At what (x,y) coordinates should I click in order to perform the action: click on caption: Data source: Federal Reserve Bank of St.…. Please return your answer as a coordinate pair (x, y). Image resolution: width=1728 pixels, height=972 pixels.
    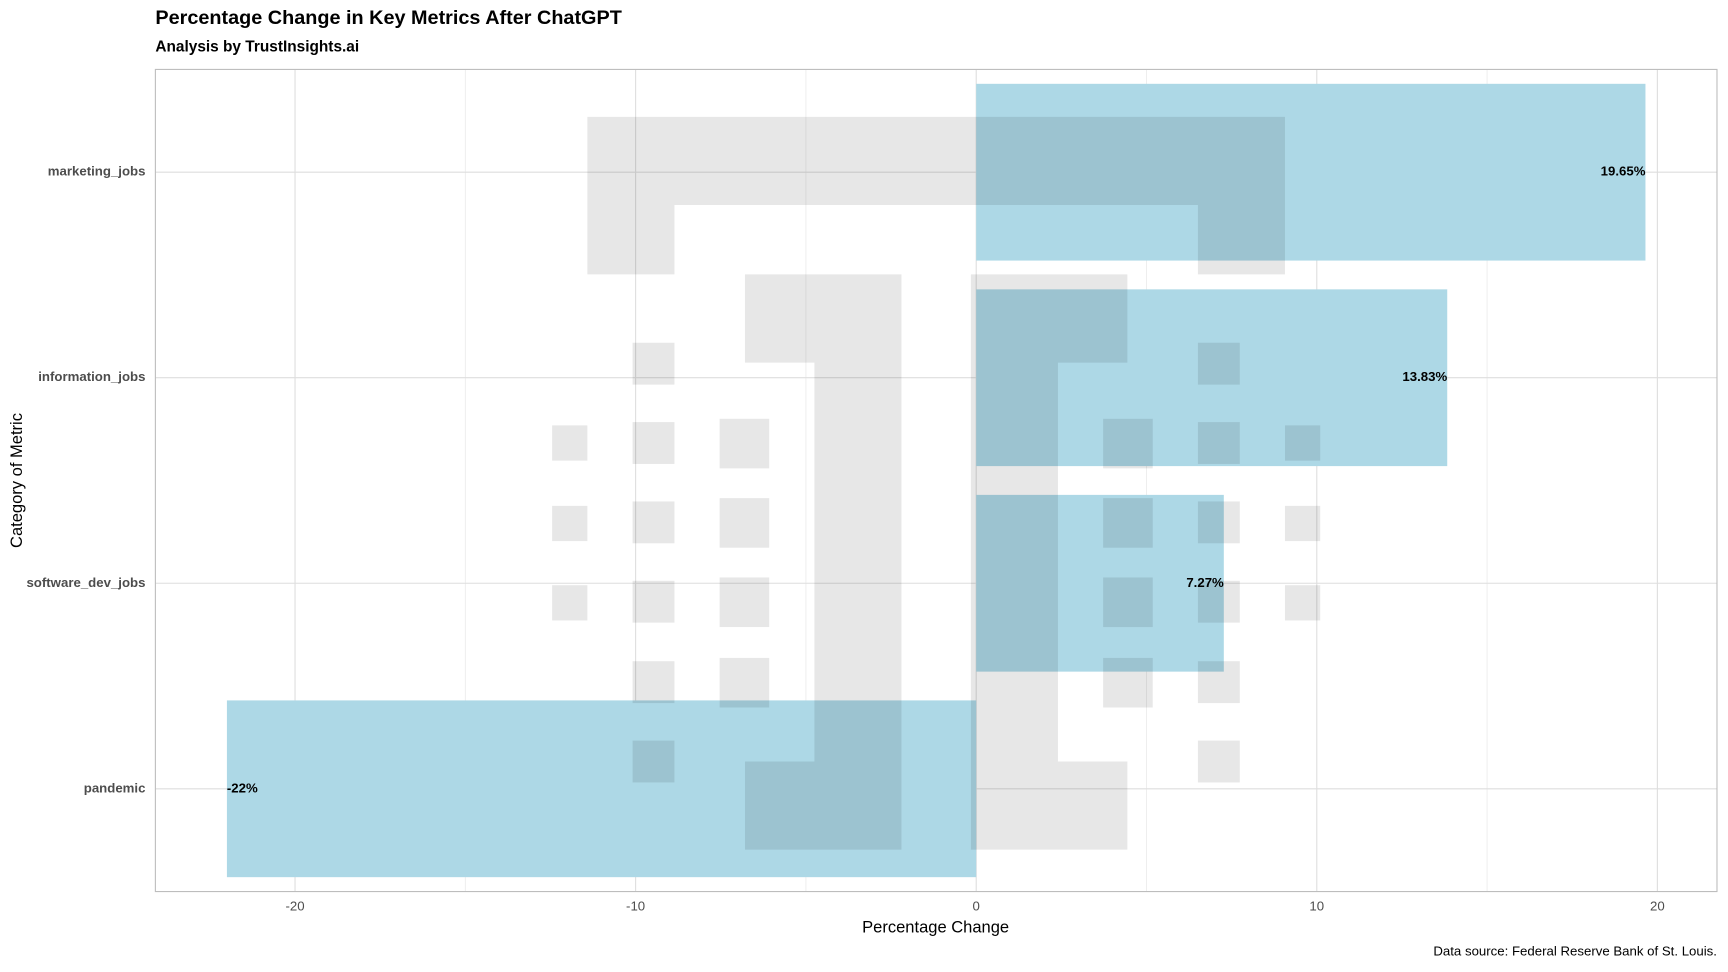
    Looking at the image, I should click on (1575, 951).